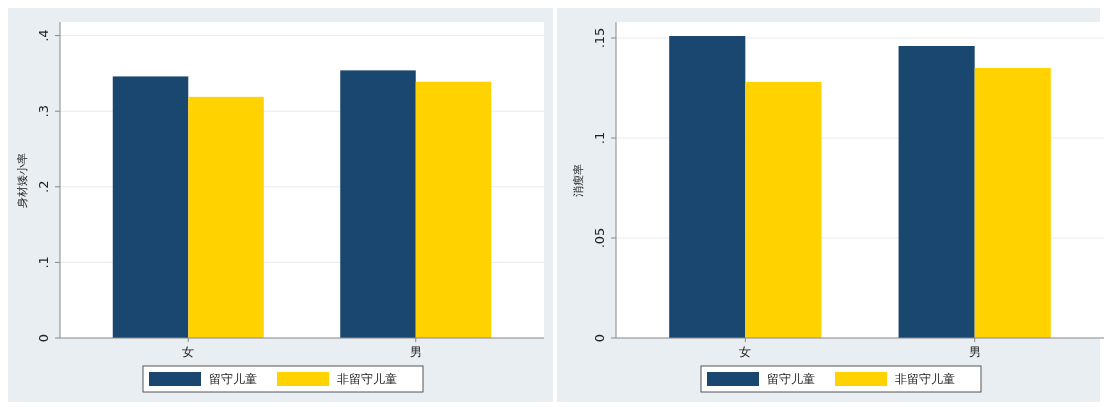  Describe the element at coordinates (599, 38) in the screenshot. I see `y-tick-label: .15` at that location.